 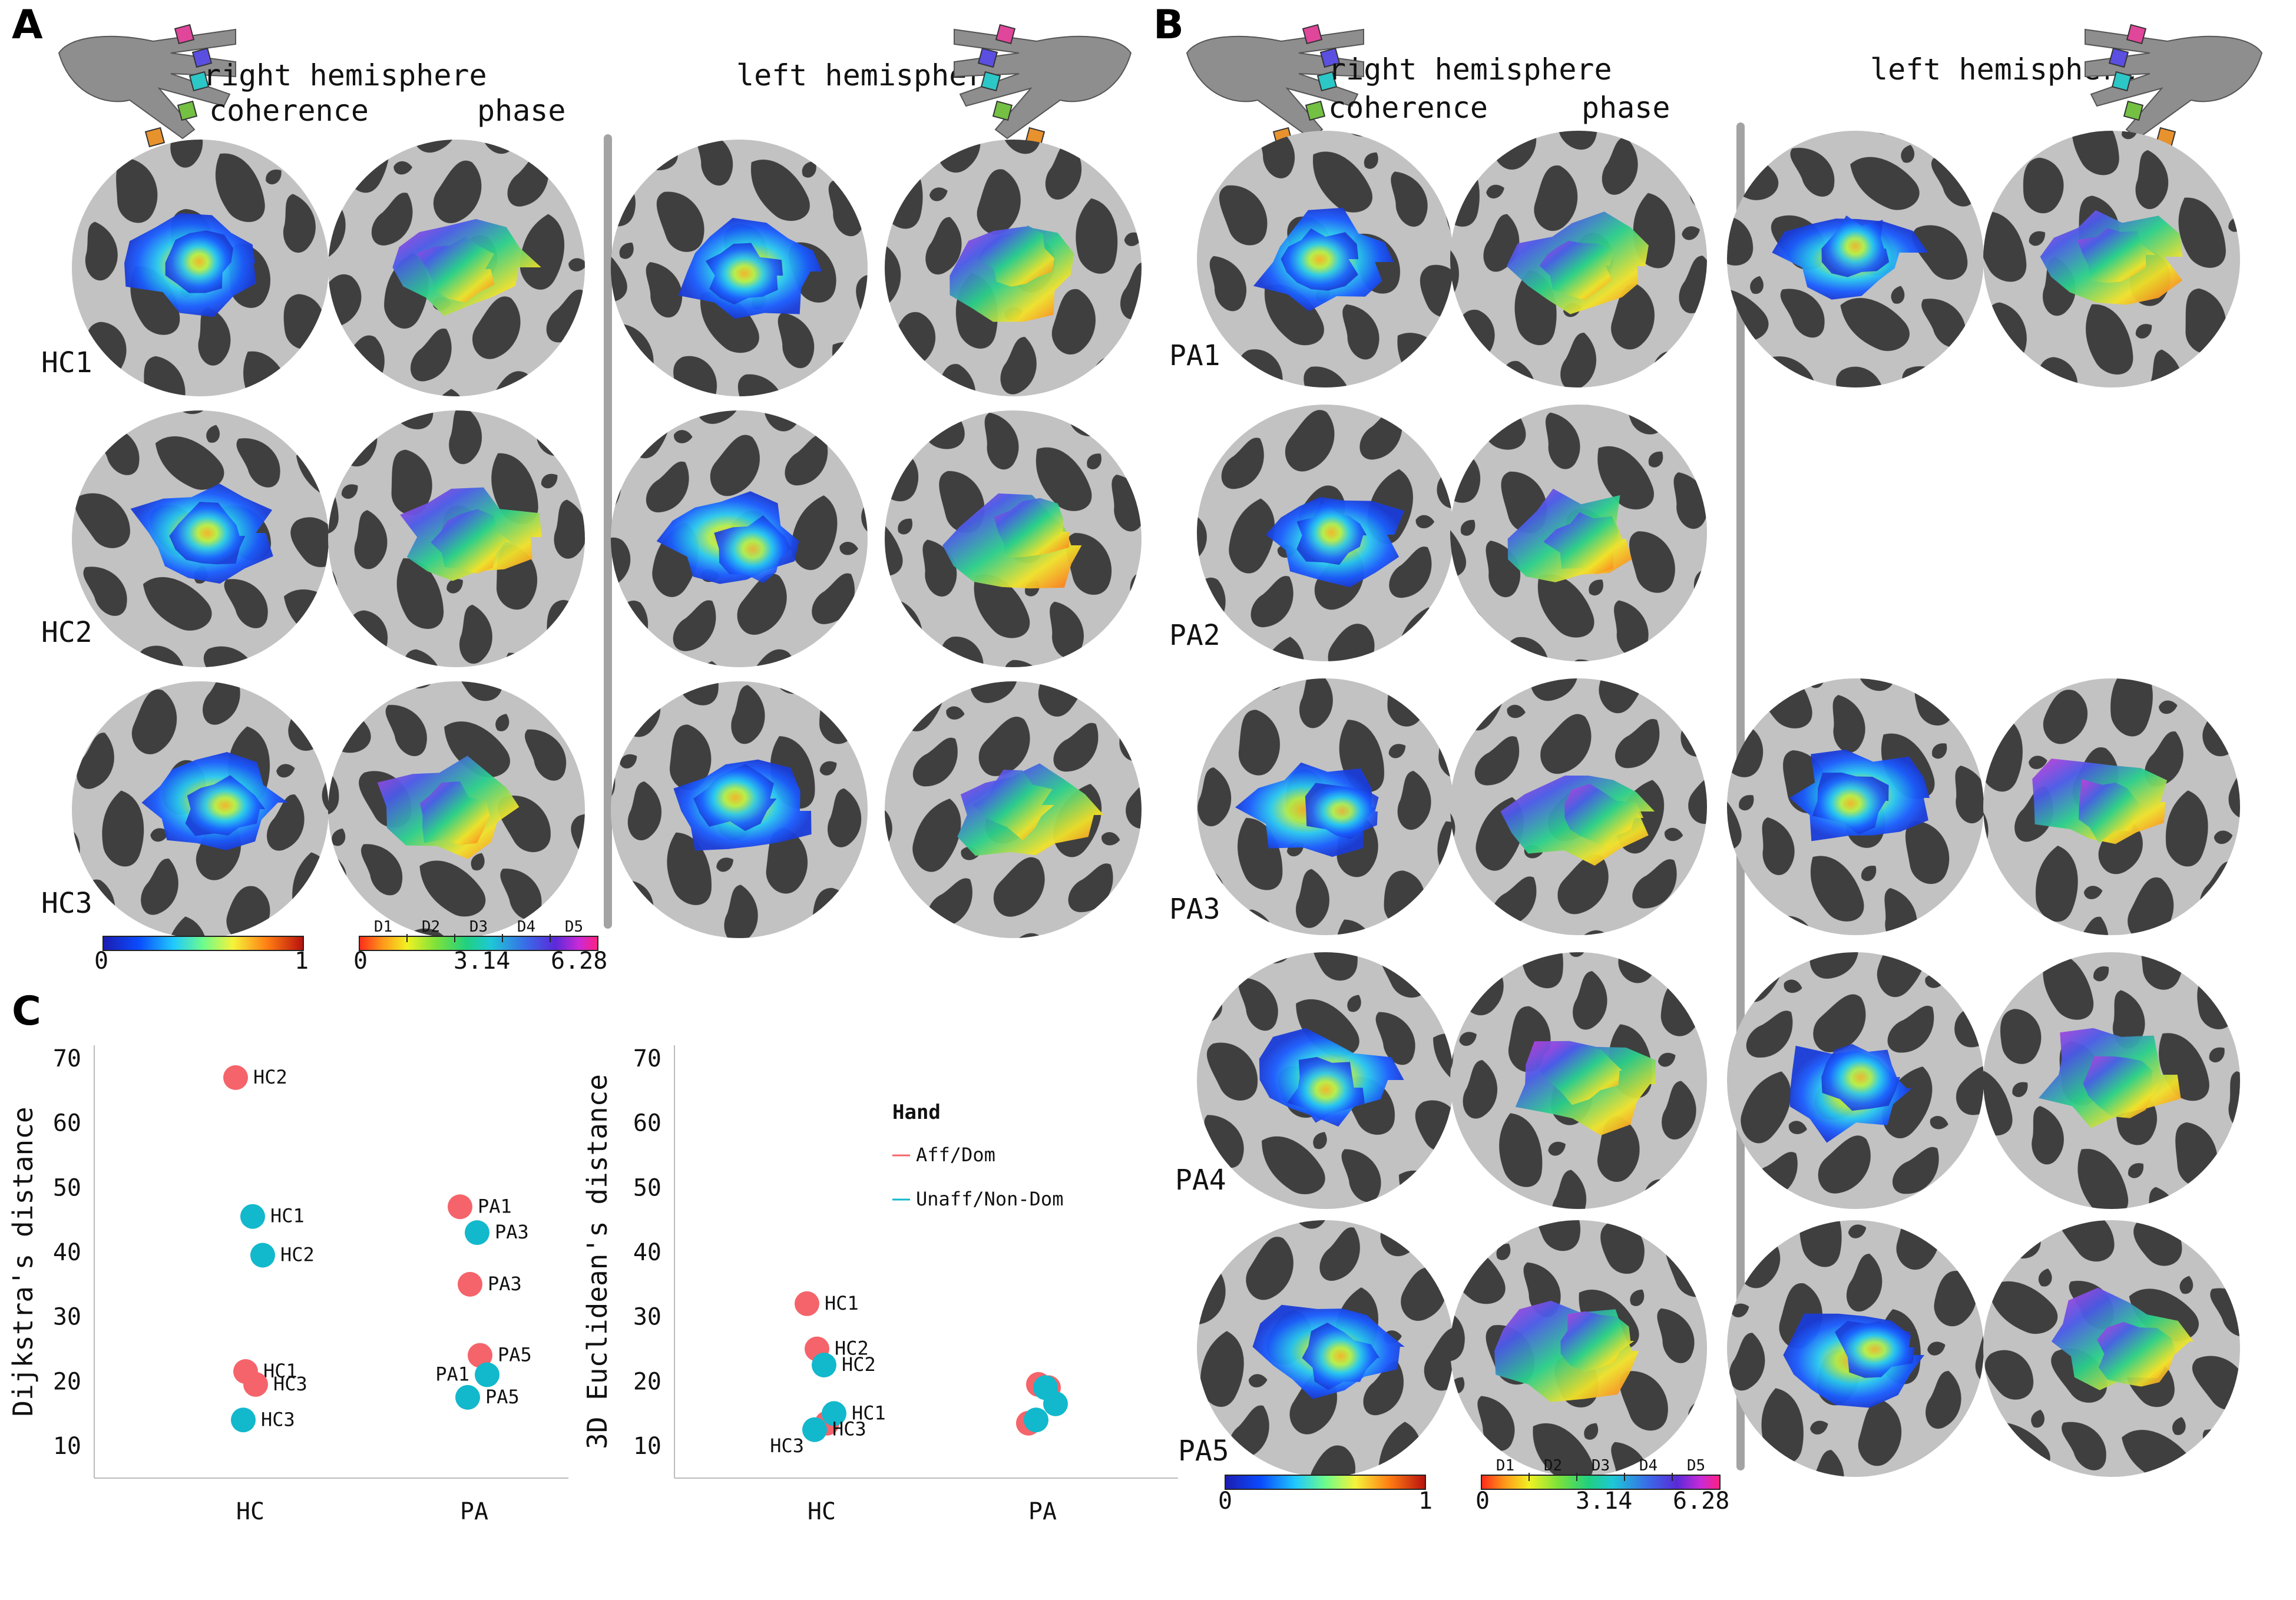 What do you see at coordinates (66, 362) in the screenshot?
I see `row-label-hc1: HC1` at bounding box center [66, 362].